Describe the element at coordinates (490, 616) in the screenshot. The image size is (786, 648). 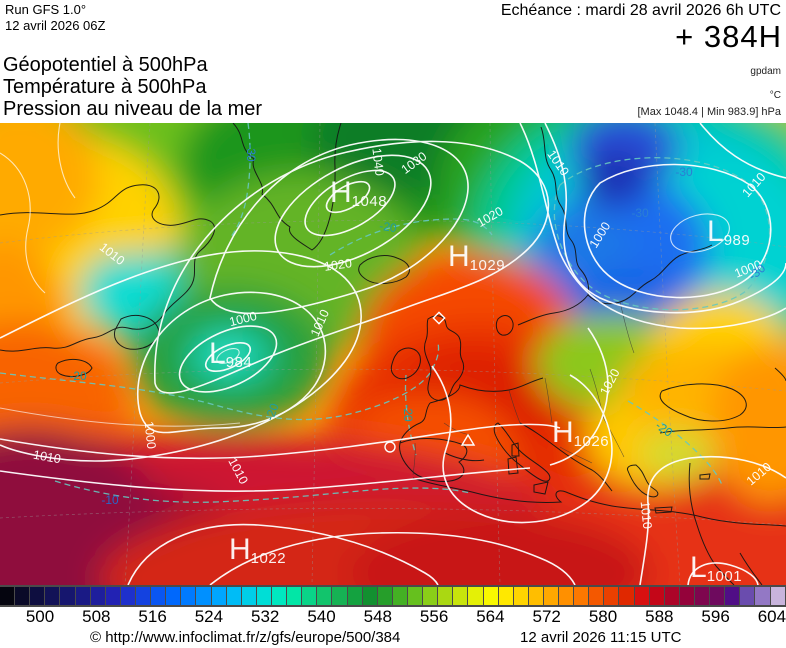
I see `colorbar-tick: 564` at that location.